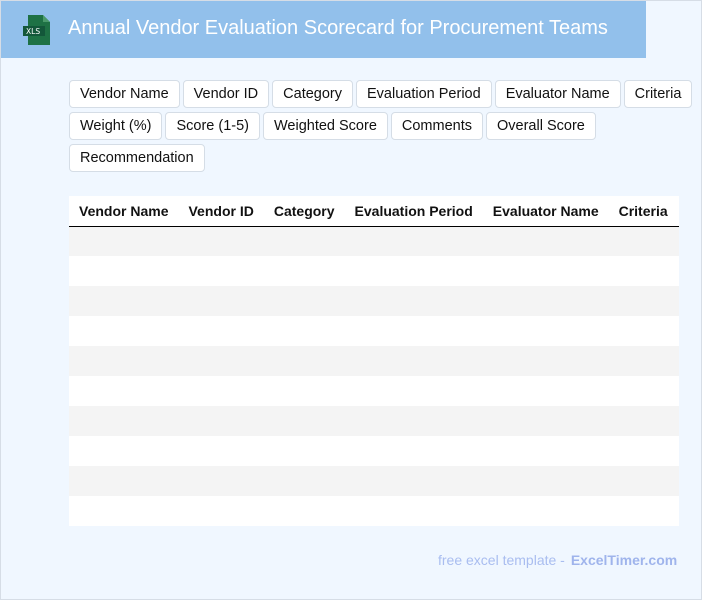 The image size is (702, 600). Describe the element at coordinates (226, 94) in the screenshot. I see `field-chip: Vendor ID` at that location.